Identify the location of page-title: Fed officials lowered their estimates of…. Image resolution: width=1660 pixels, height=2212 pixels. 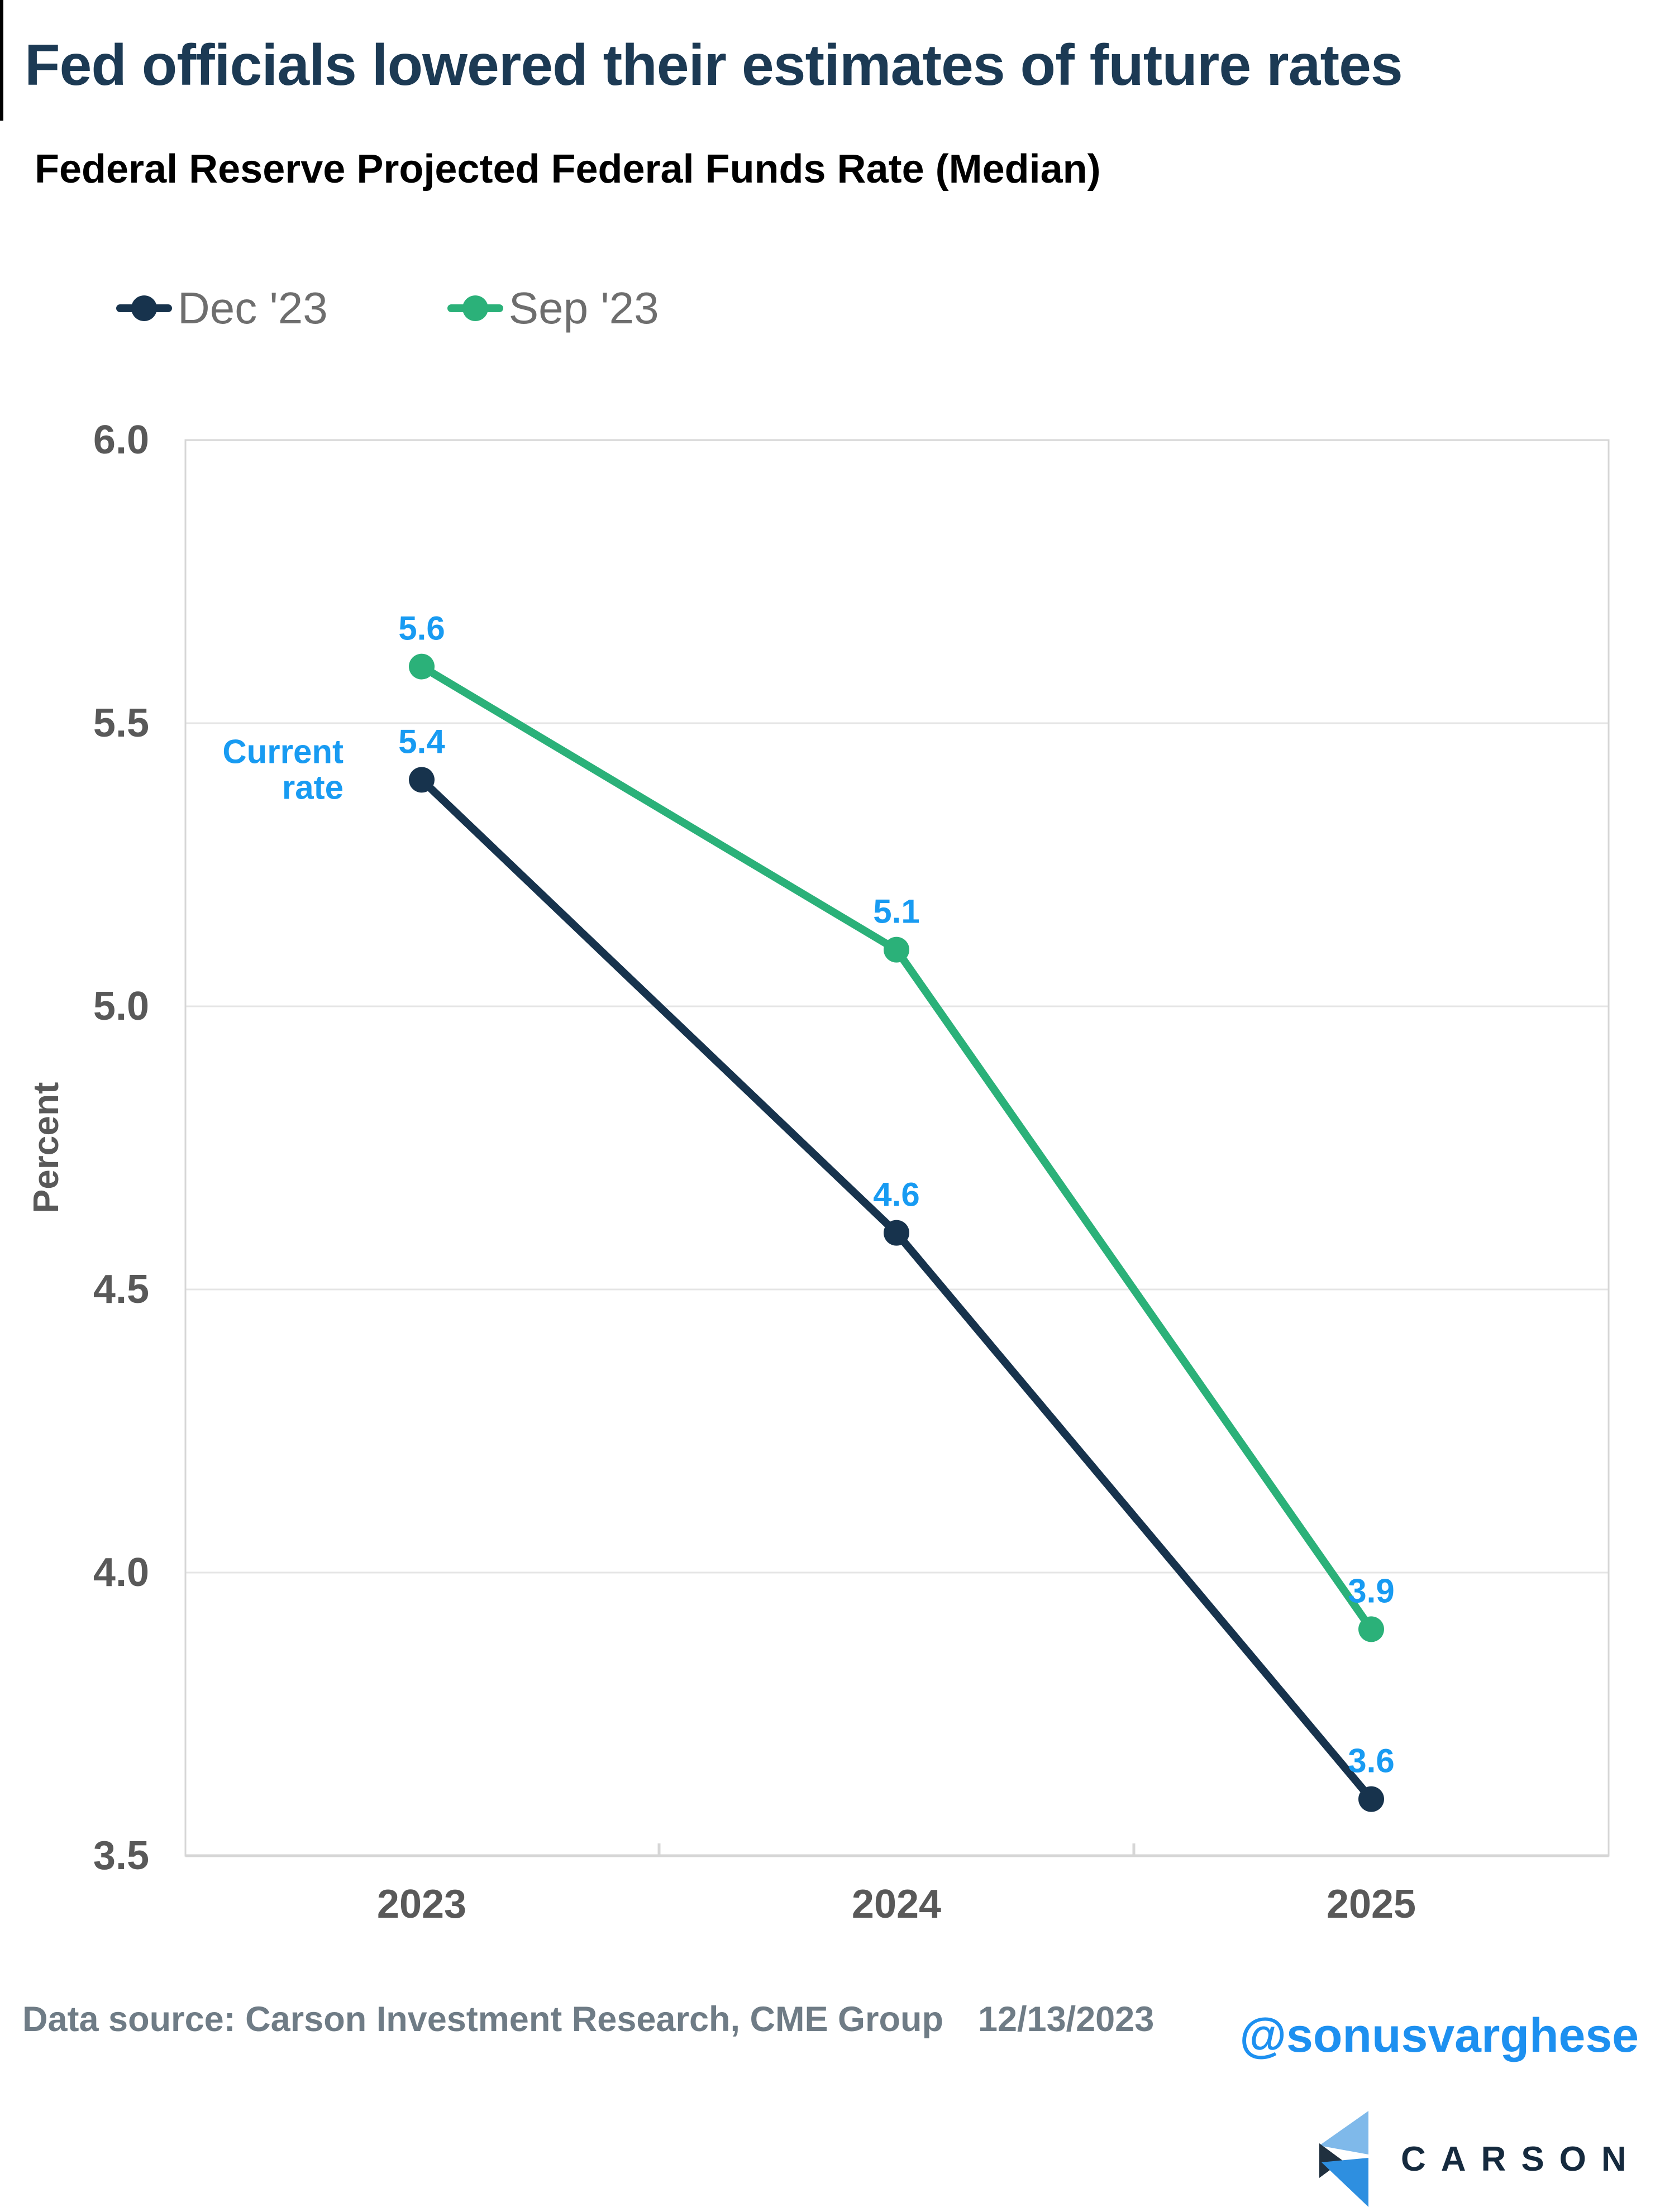
(714, 65).